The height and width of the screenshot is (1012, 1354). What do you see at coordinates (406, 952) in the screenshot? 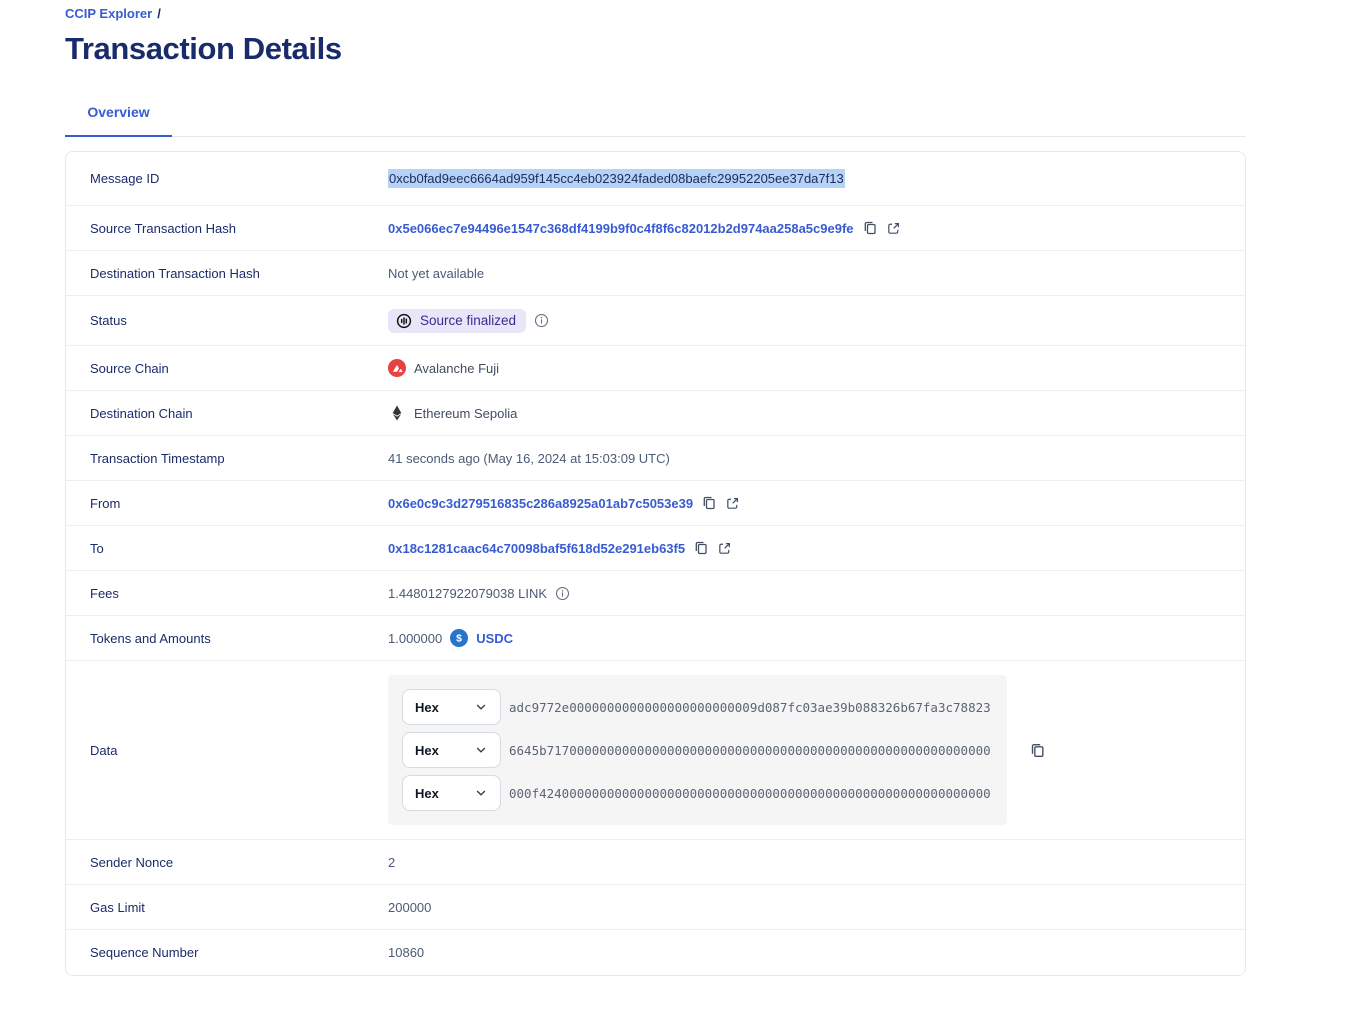
I see `sequence-number-value: 10860` at bounding box center [406, 952].